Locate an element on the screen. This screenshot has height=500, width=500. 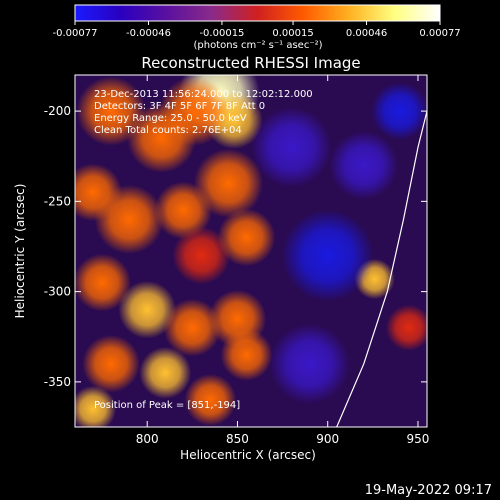
x-axis-label: Heliocentric X (arcsec) is located at coordinates (248, 455).